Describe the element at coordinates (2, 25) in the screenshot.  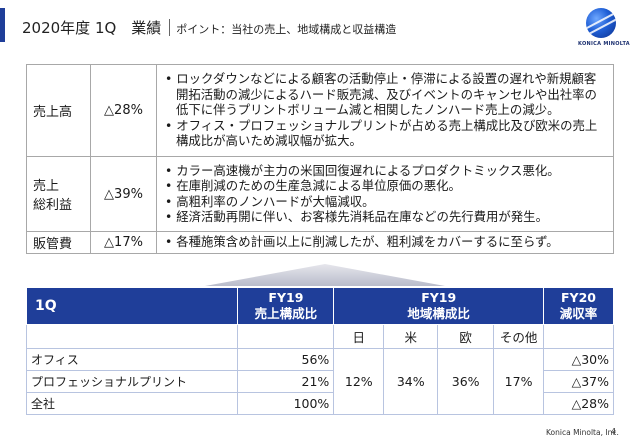
I see `header-accent-bar` at that location.